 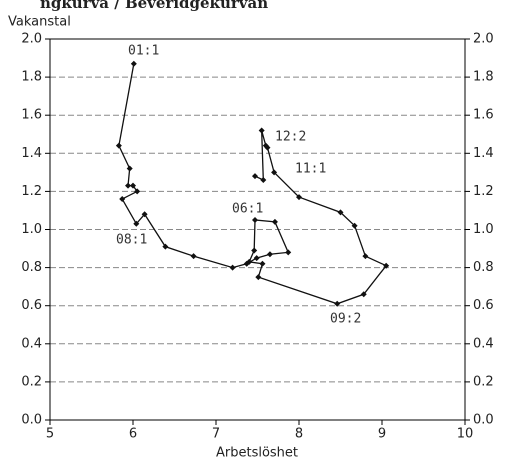 I want to click on y-tick-label: 1.0, so click(x=31, y=229).